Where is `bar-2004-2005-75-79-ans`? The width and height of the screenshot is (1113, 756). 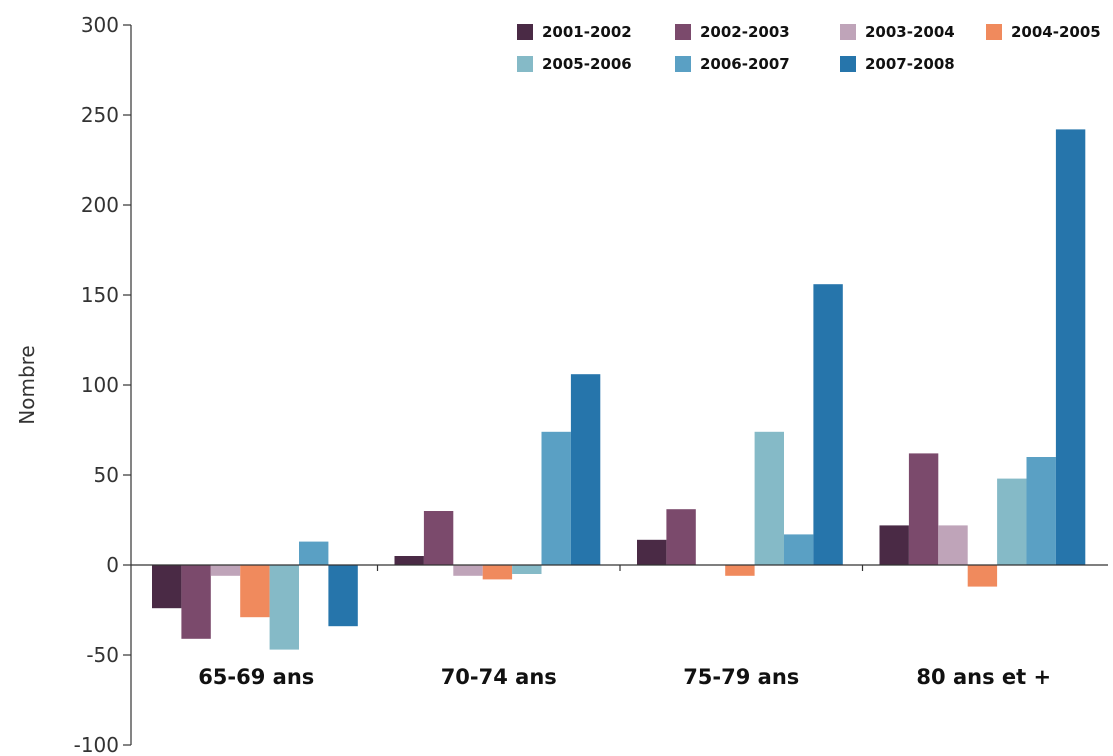
bar-2004-2005-75-79-ans is located at coordinates (740, 570).